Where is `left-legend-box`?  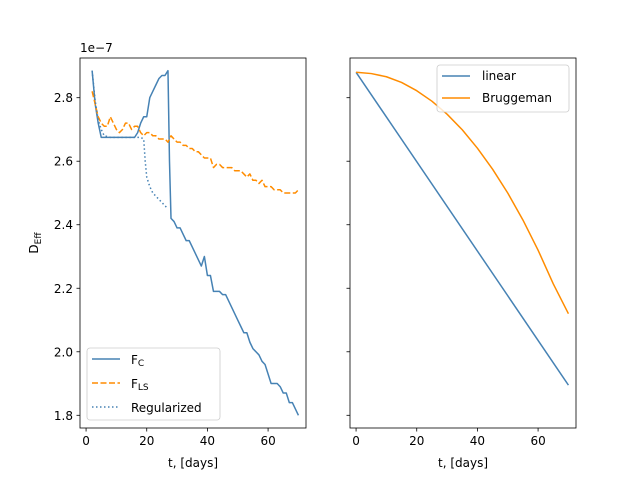
left-legend-box is located at coordinates (153, 384).